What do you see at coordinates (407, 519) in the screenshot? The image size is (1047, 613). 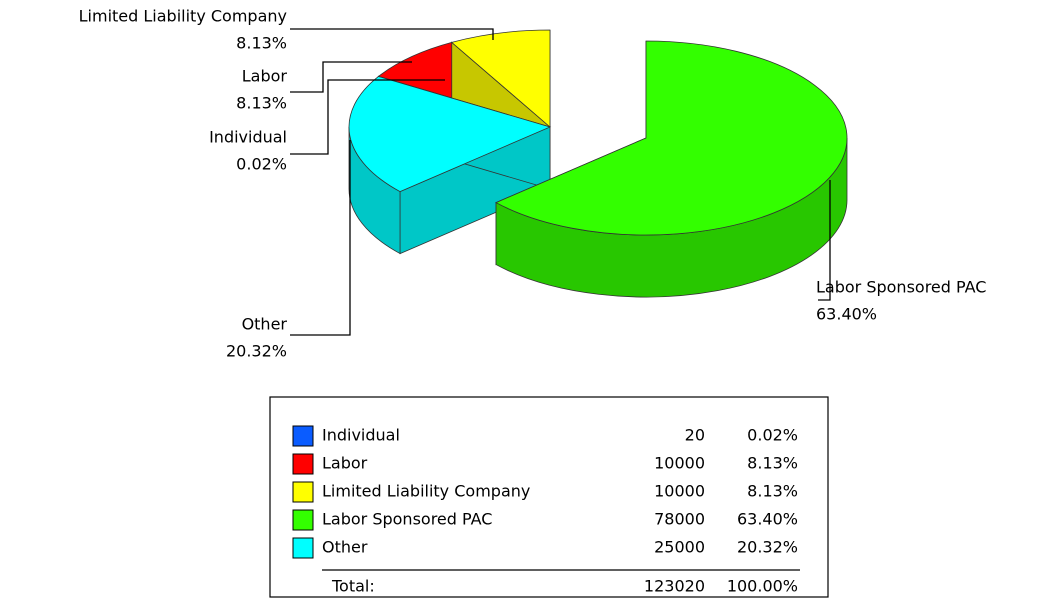 I see `legend-name: Labor Sponsored PAC` at bounding box center [407, 519].